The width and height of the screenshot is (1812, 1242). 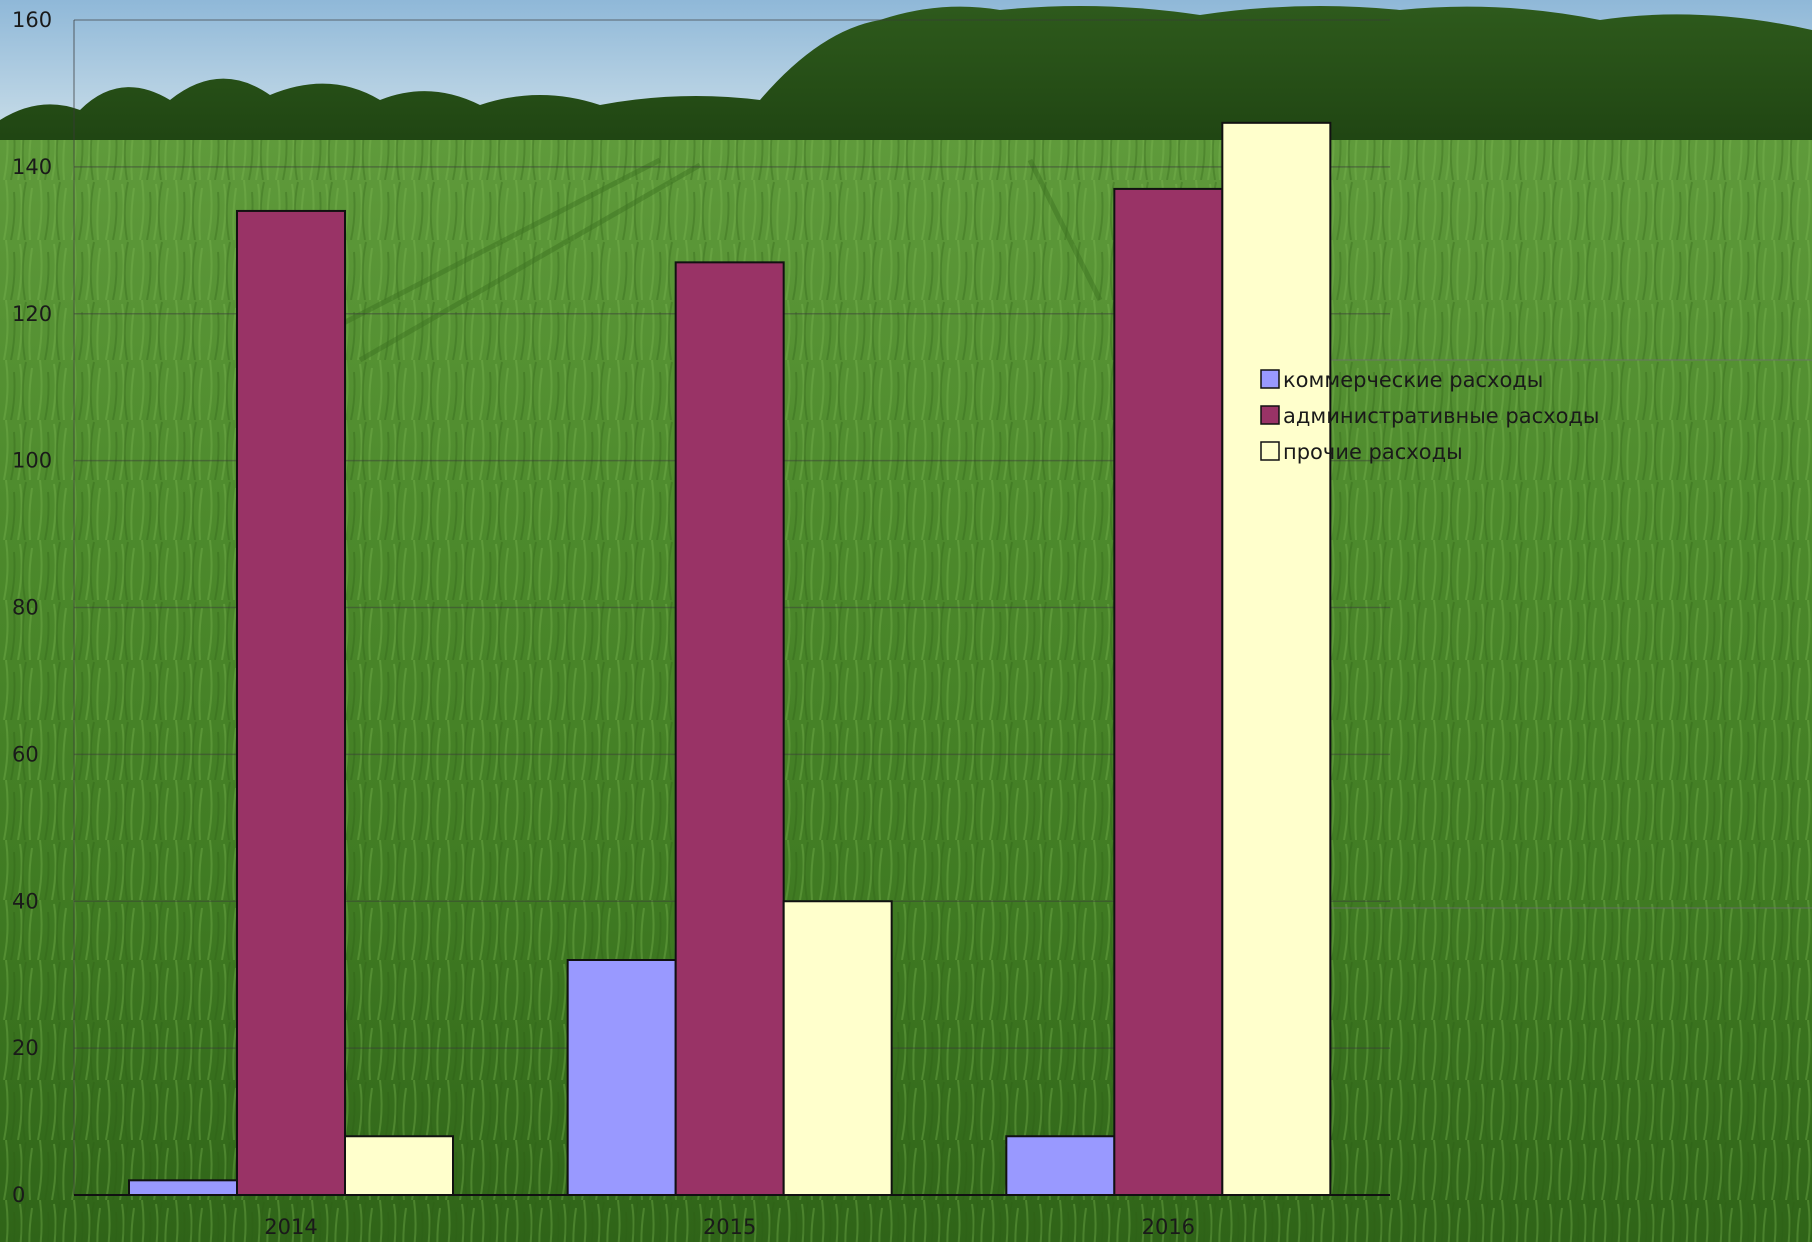 I want to click on y-tick-label: 160, so click(x=32, y=20).